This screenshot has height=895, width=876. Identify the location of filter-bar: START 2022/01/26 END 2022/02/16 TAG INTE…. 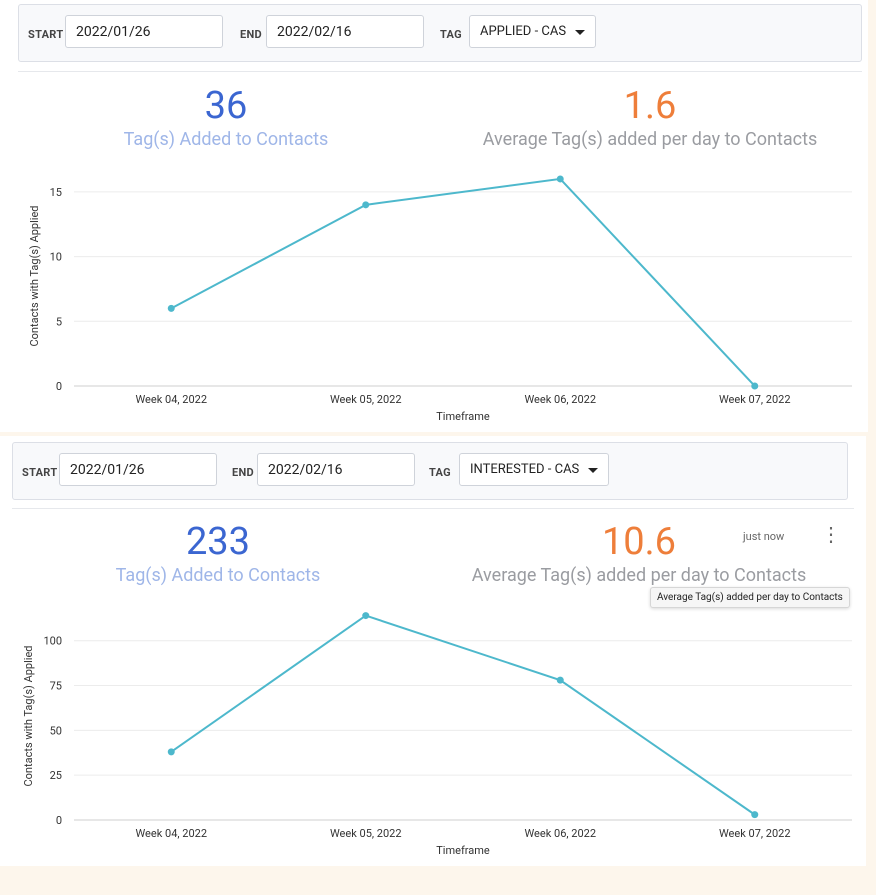
(430, 471).